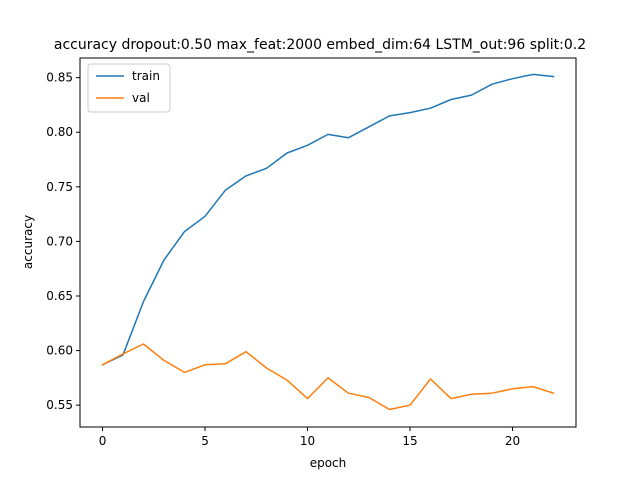 The width and height of the screenshot is (640, 480). What do you see at coordinates (328, 377) in the screenshot?
I see `series-line-val` at bounding box center [328, 377].